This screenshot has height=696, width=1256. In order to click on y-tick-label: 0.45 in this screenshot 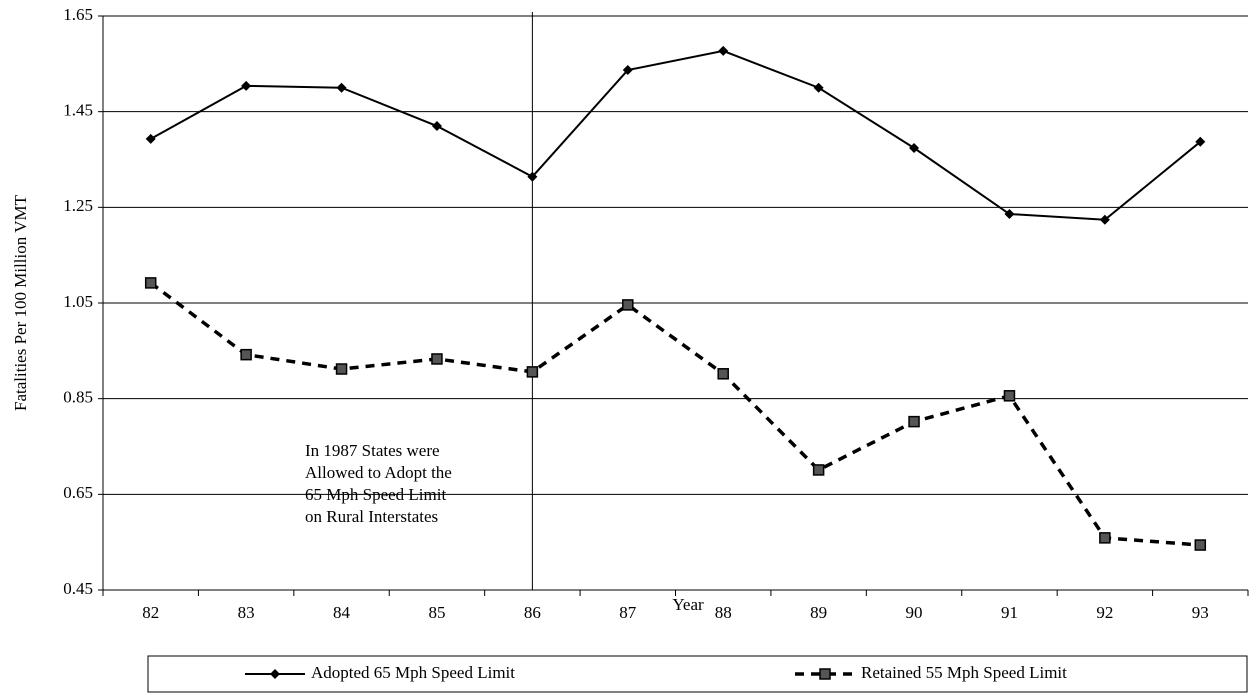, I will do `click(78, 588)`.